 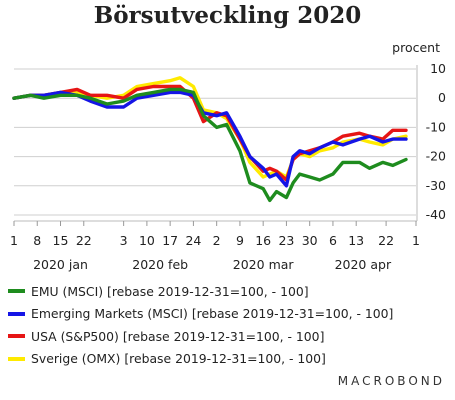 What do you see at coordinates (436, 126) in the screenshot?
I see `y-tick-label: -10` at bounding box center [436, 126].